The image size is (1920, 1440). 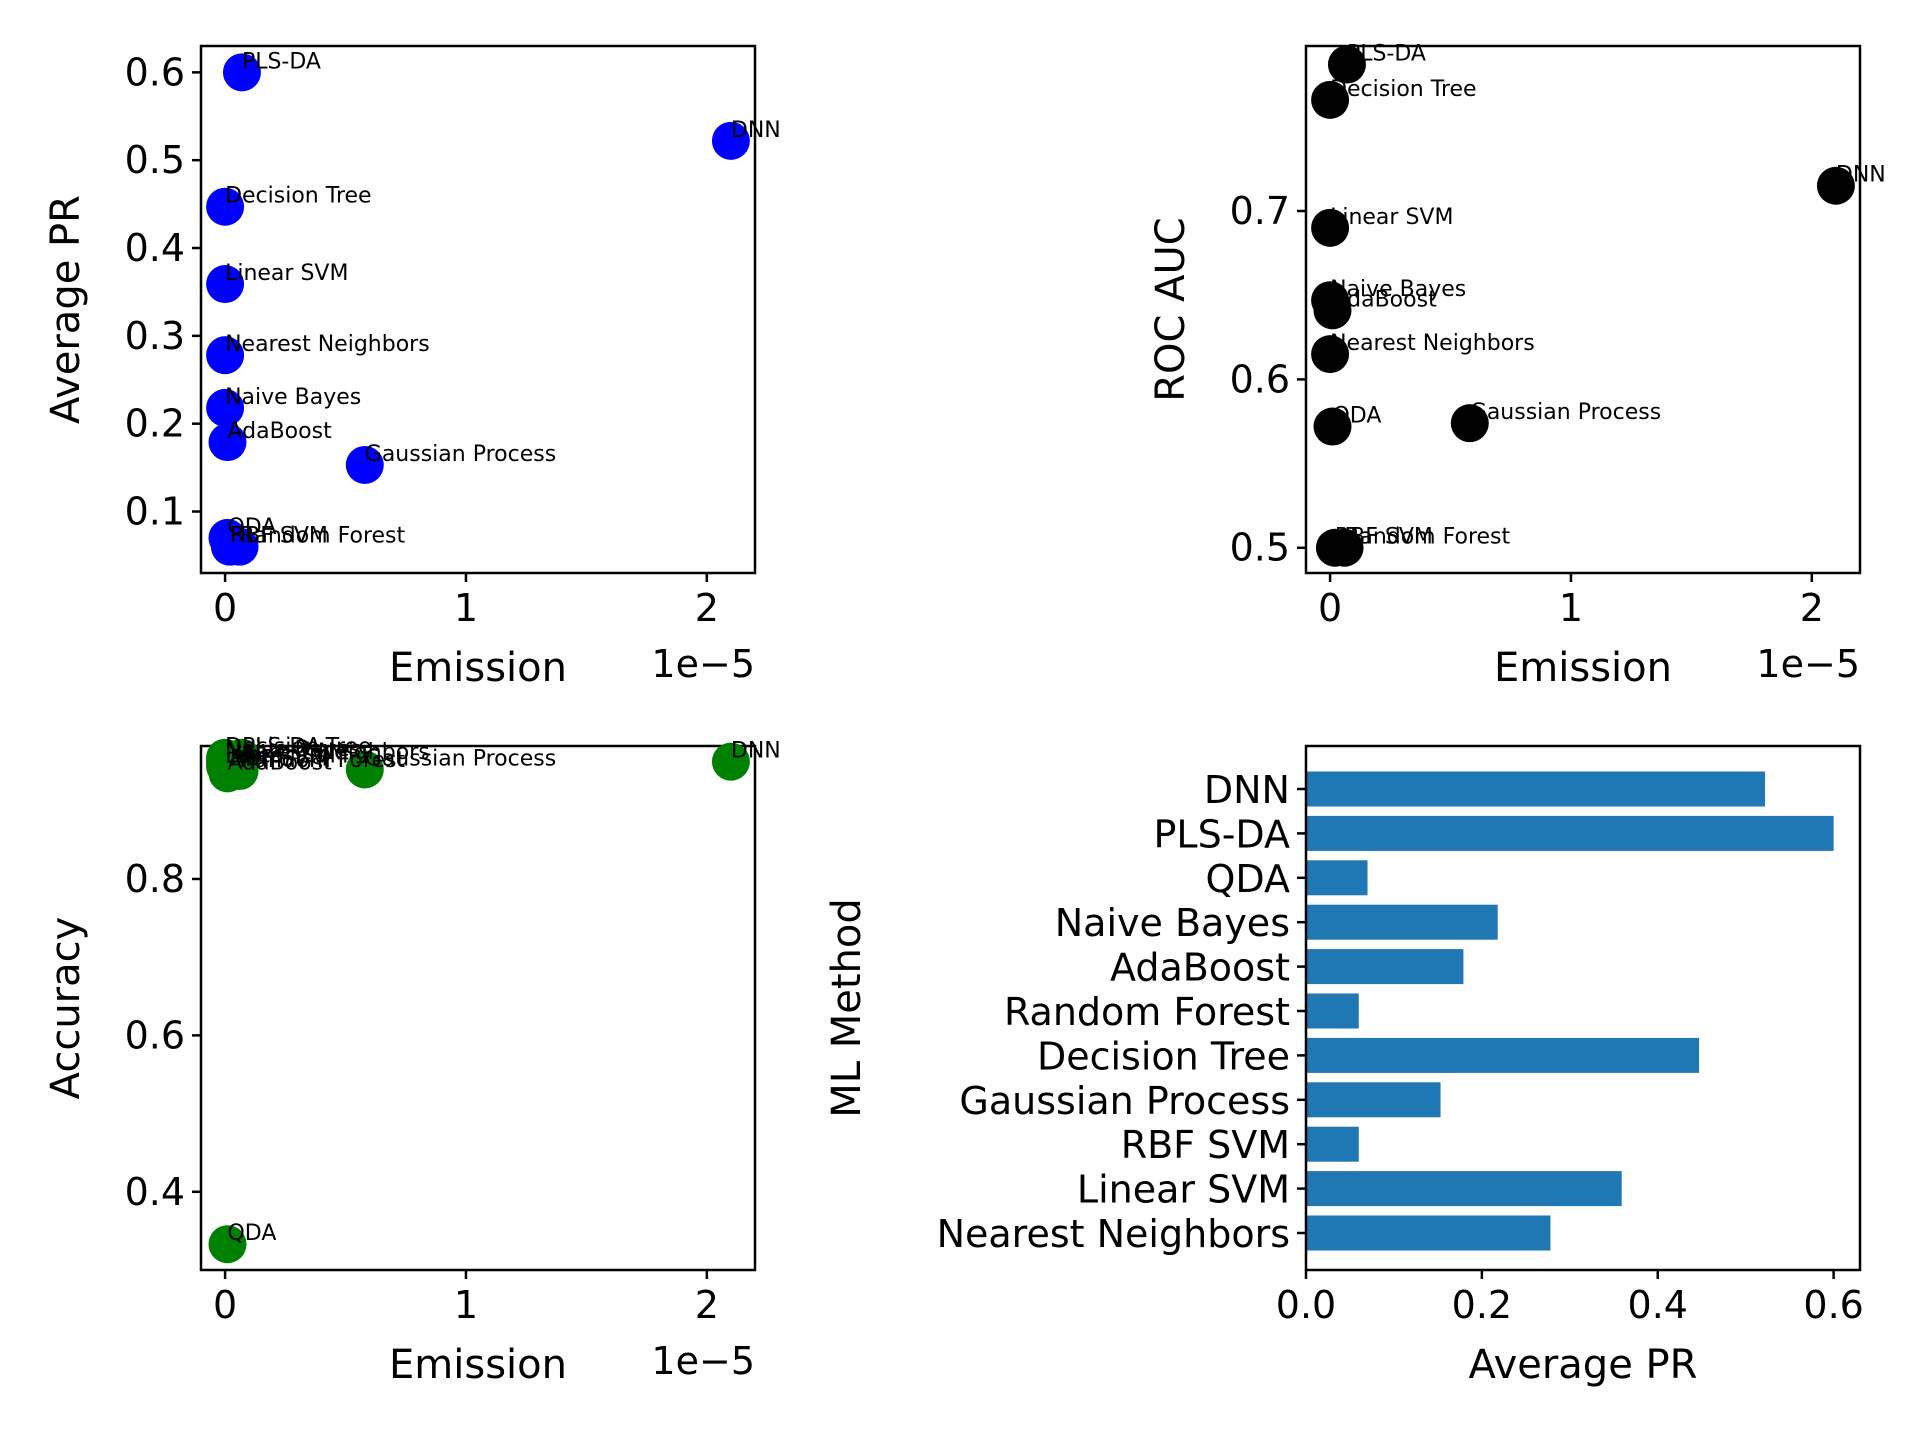 I want to click on y-tick-label-adaboost: AdaBoost, so click(x=1200, y=968).